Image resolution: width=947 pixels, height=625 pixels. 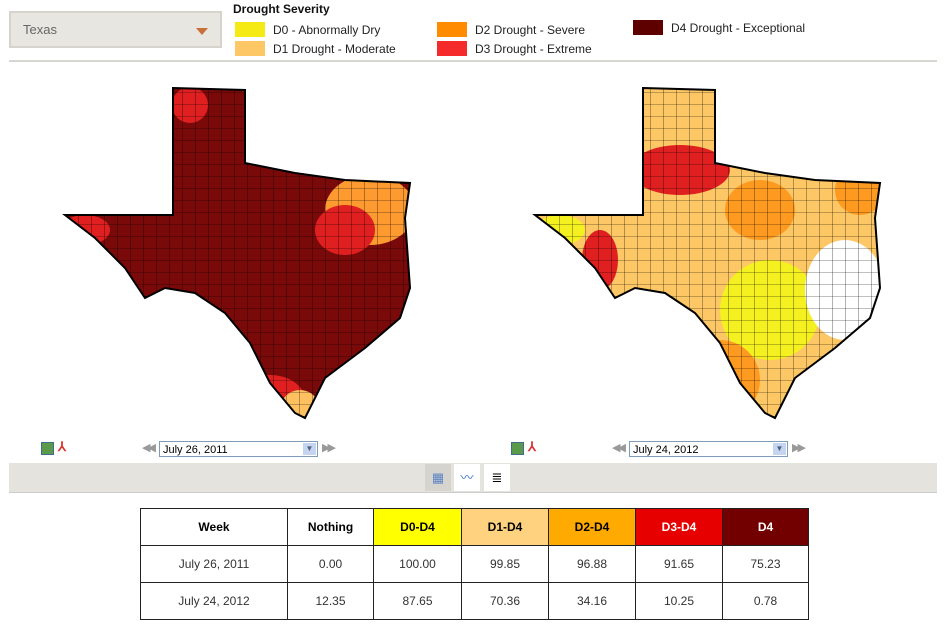 I want to click on header-d3-d4: D3-D4, so click(x=679, y=527).